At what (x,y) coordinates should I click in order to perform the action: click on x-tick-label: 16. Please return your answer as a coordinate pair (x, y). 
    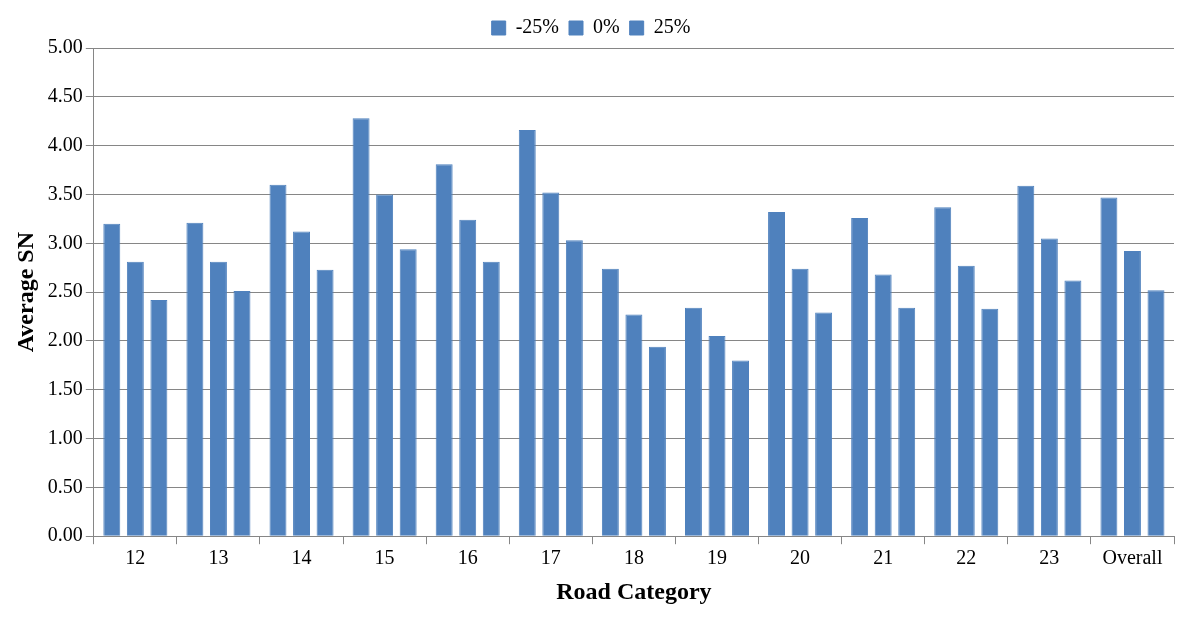
    Looking at the image, I should click on (467, 557).